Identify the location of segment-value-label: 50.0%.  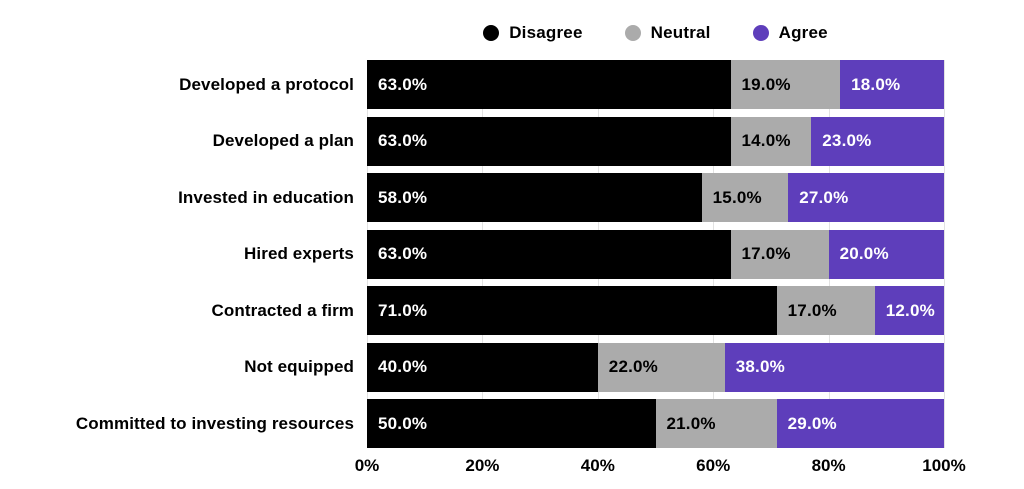
(403, 423).